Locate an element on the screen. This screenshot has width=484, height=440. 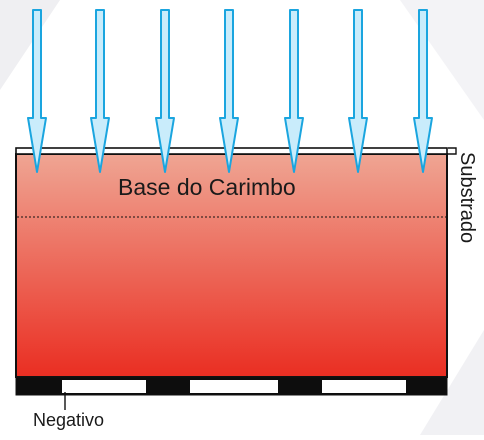
background-shape-left is located at coordinates (30, 45).